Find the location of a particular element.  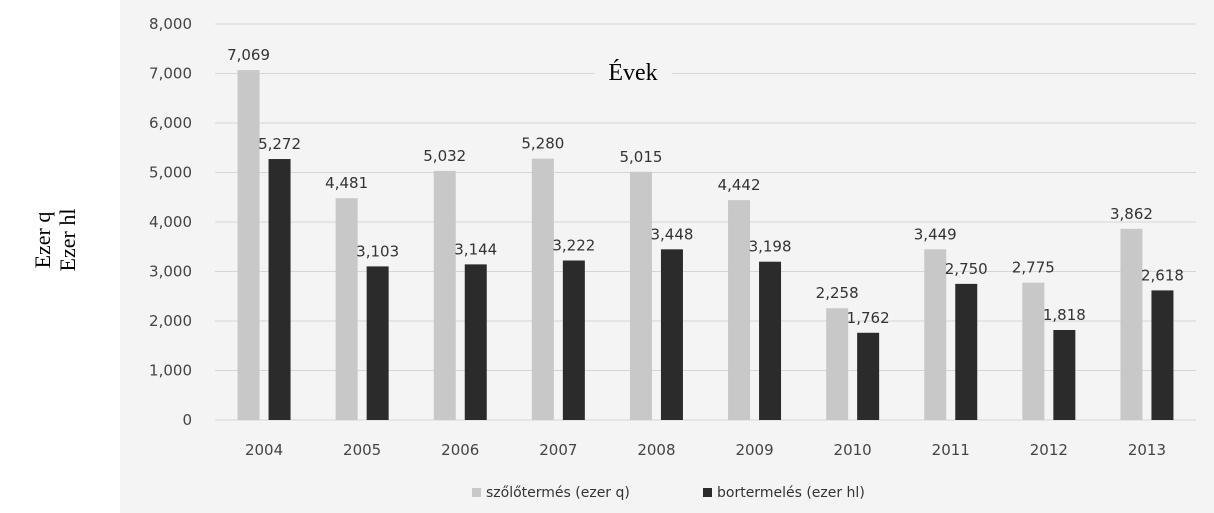

bar-szolotermes-2010 is located at coordinates (837, 364).